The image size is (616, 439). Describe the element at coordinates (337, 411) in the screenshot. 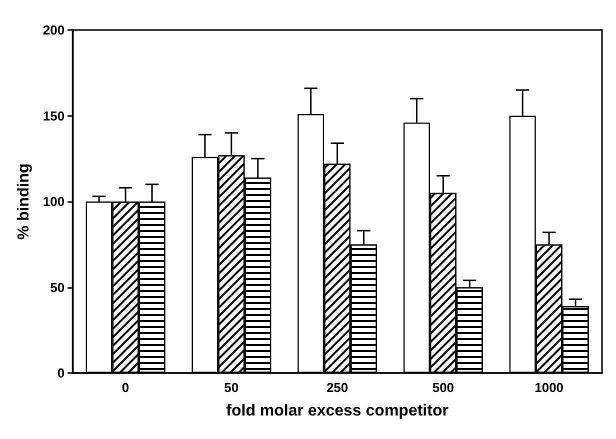

I see `x-axis-title: fold molar excess competitor` at that location.